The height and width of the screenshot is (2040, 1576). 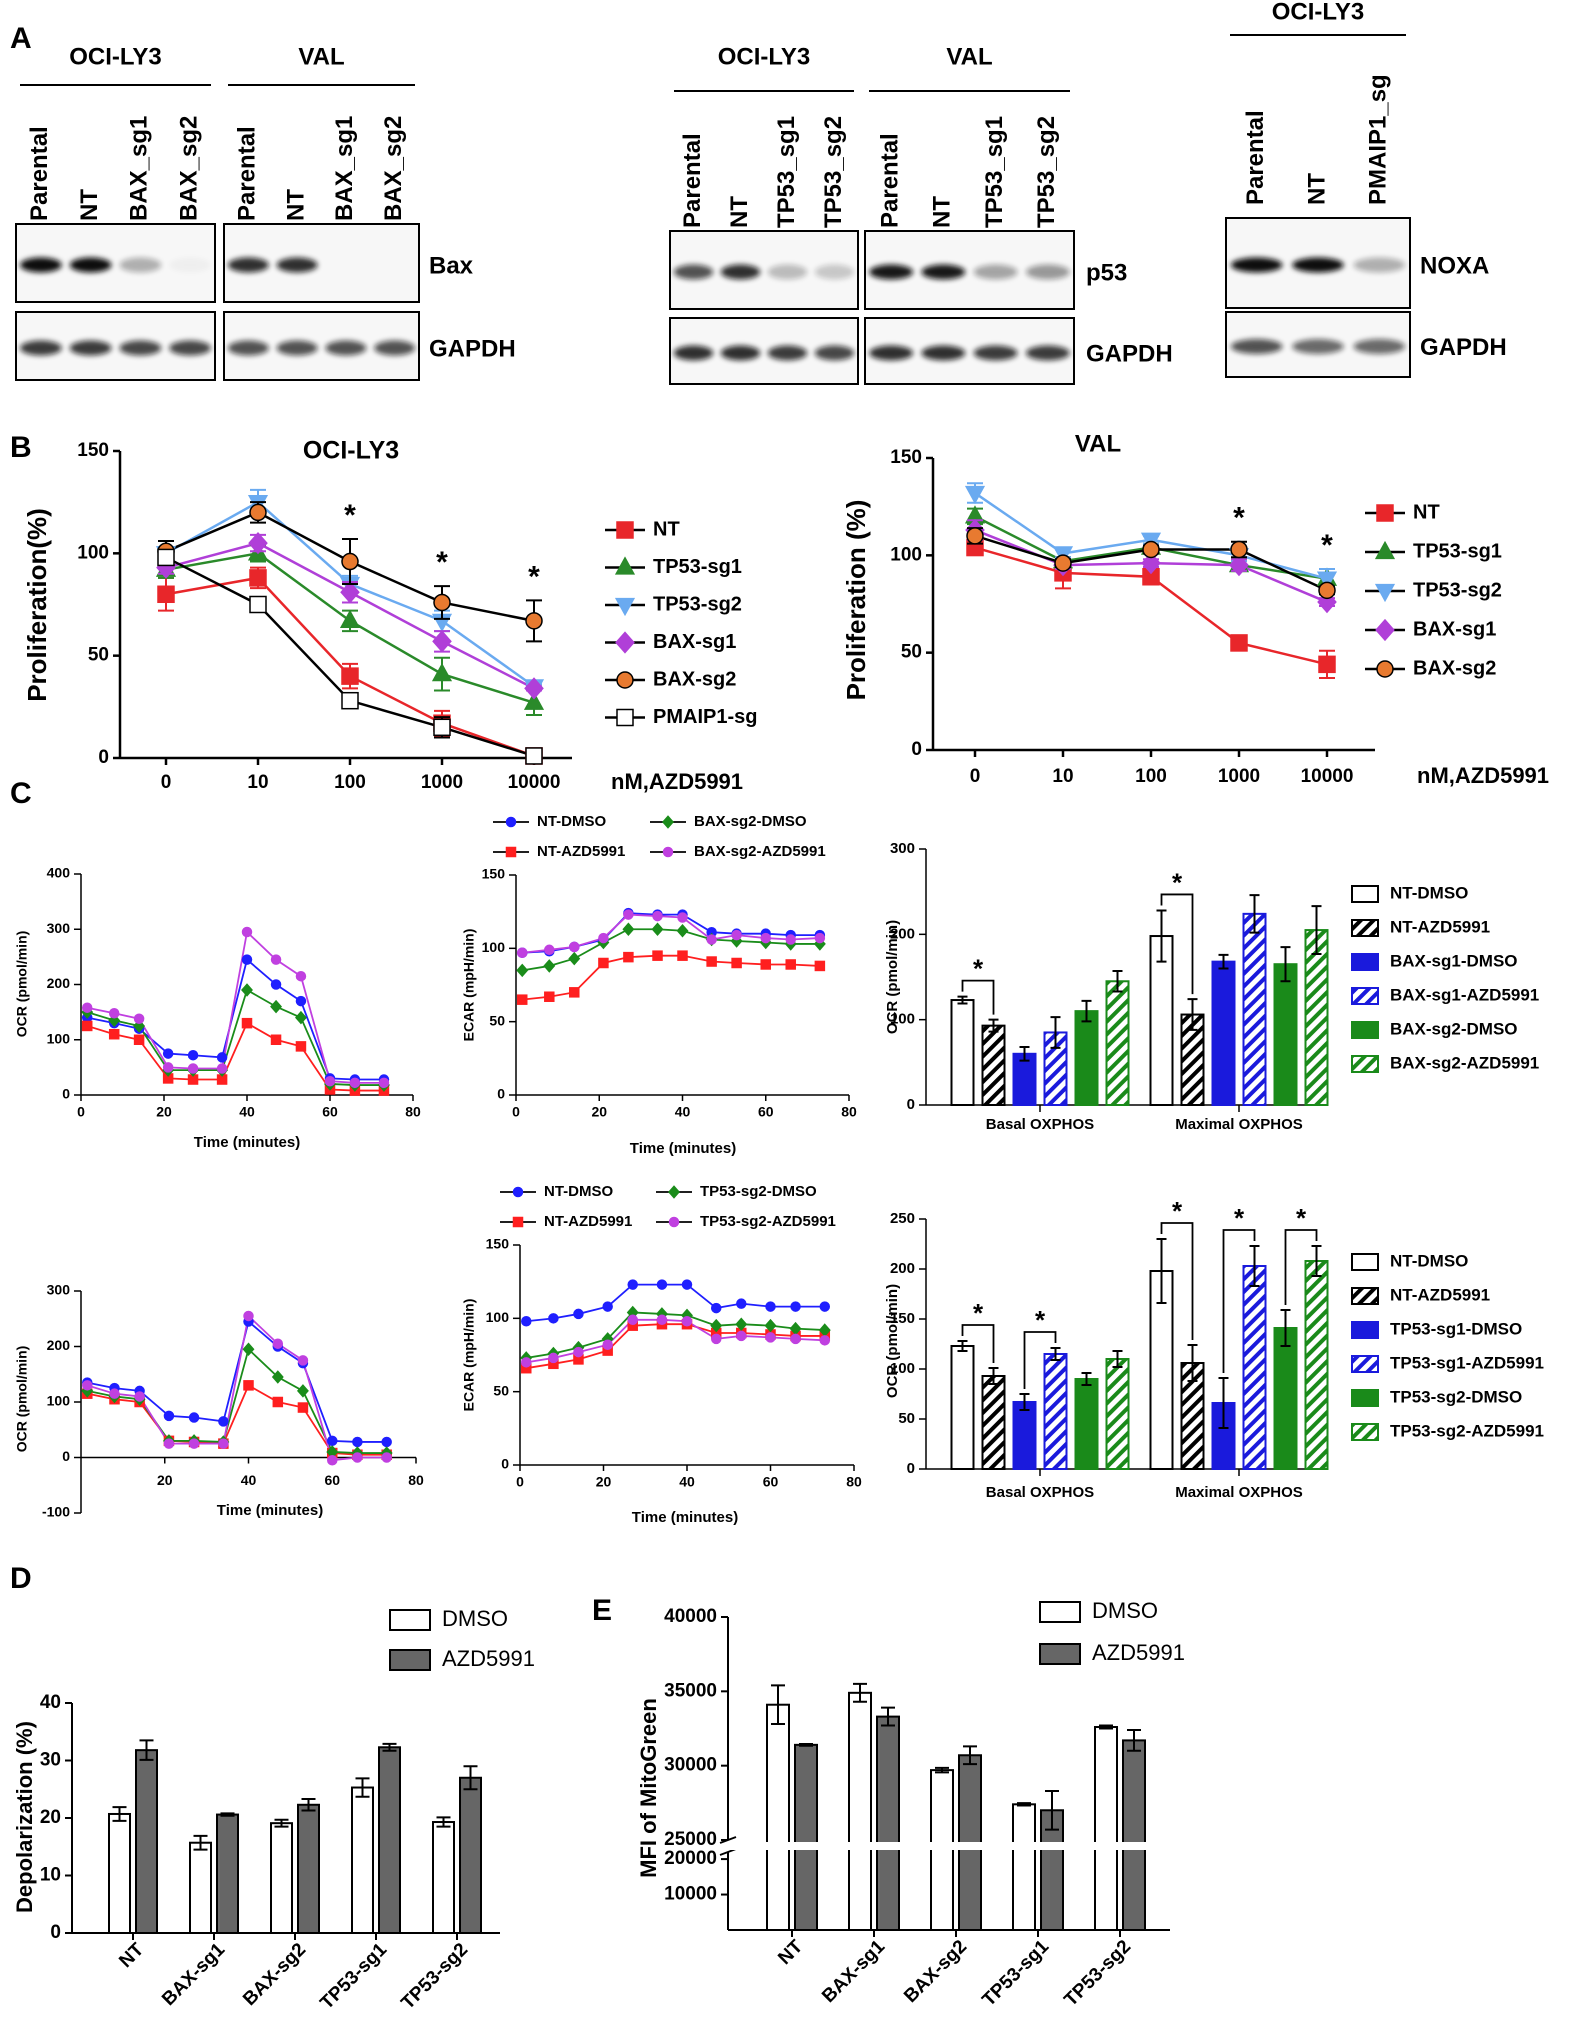 What do you see at coordinates (274, 1974) in the screenshot?
I see `x-tick-label: BAX-sg2` at bounding box center [274, 1974].